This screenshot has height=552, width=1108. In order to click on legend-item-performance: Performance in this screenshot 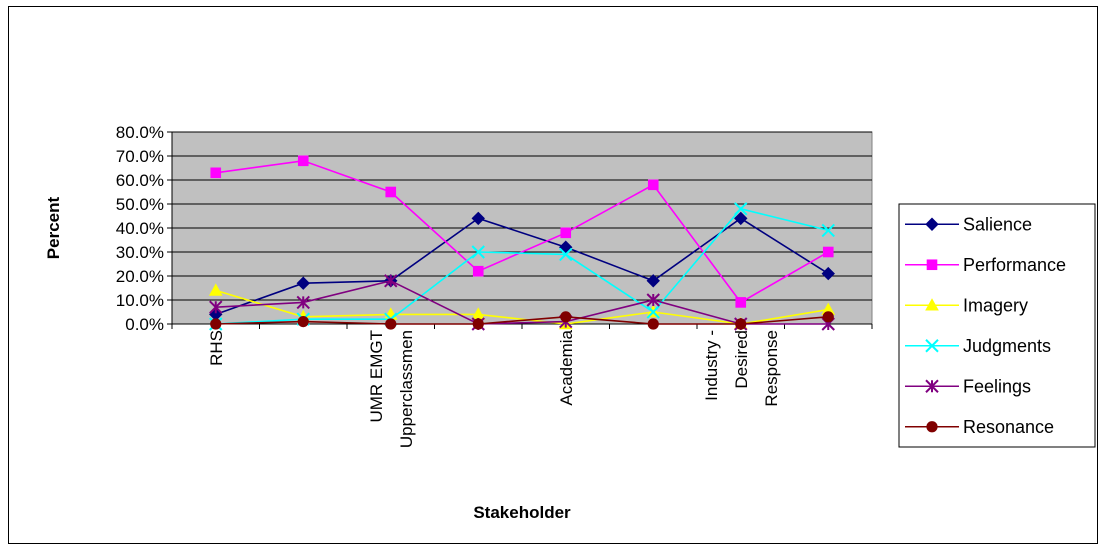, I will do `click(985, 265)`.